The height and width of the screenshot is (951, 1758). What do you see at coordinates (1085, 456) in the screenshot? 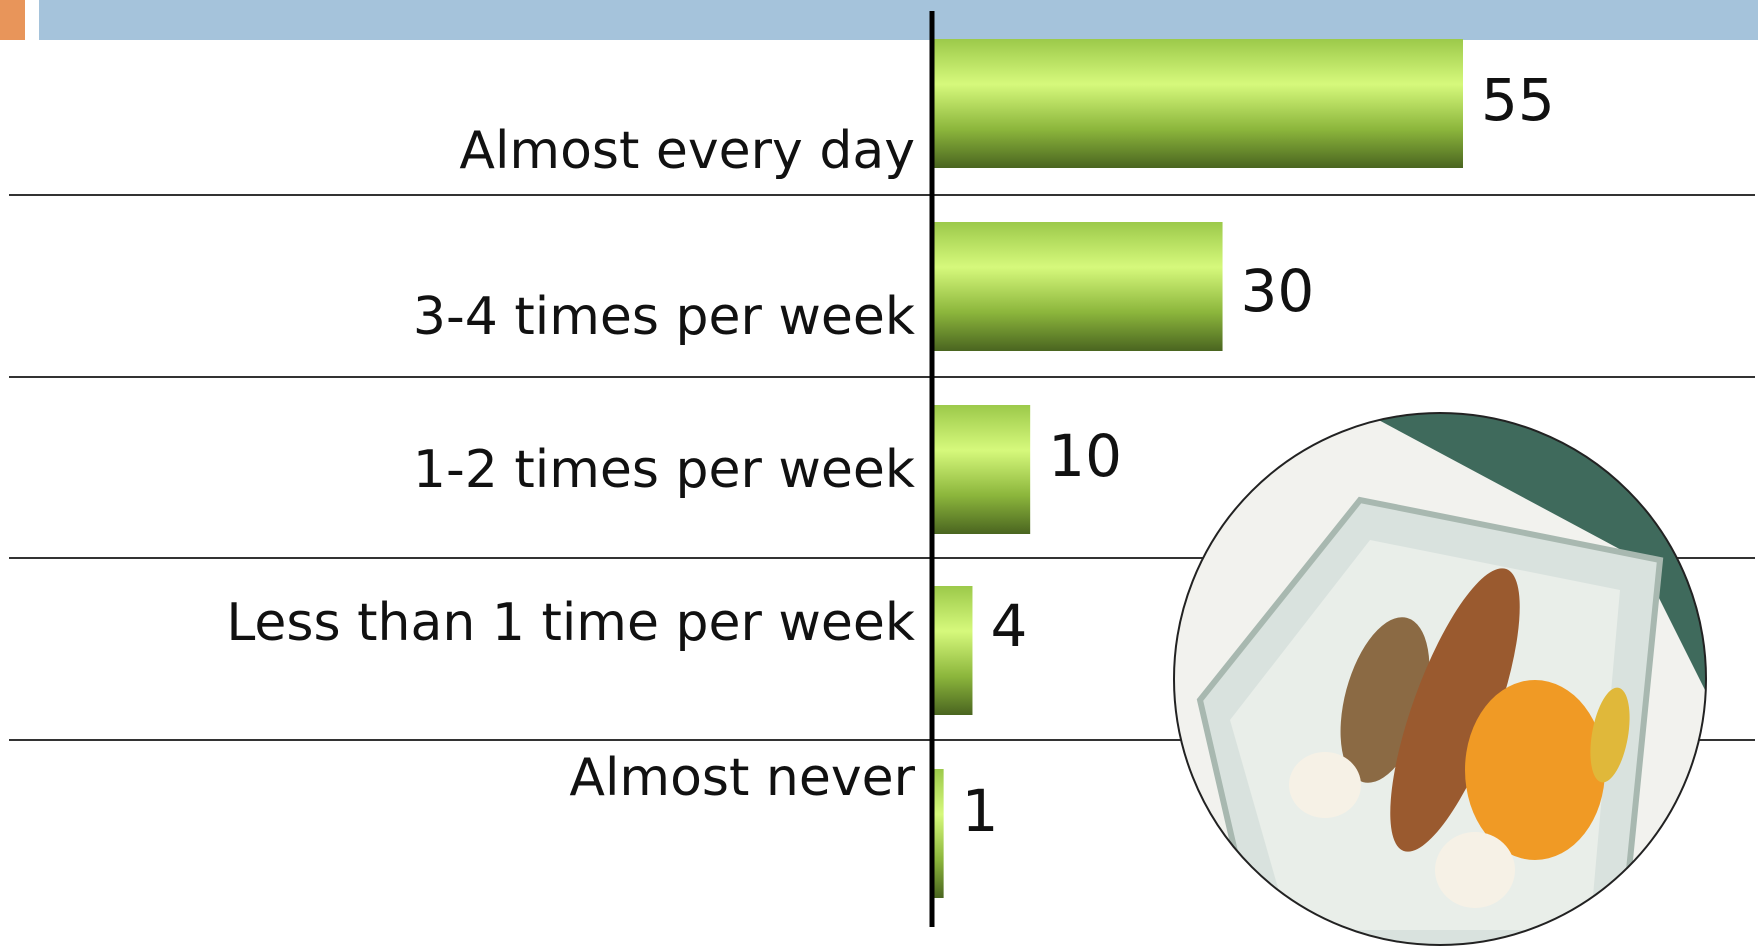
I see `value-label: 10` at bounding box center [1085, 456].